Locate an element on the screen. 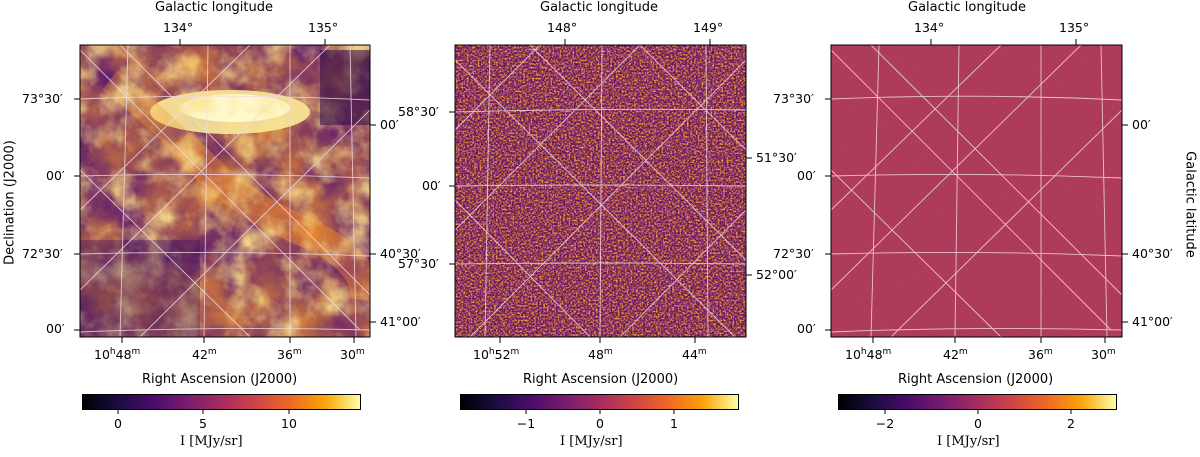  p3-top-tick-2: 135° is located at coordinates (1074, 27).